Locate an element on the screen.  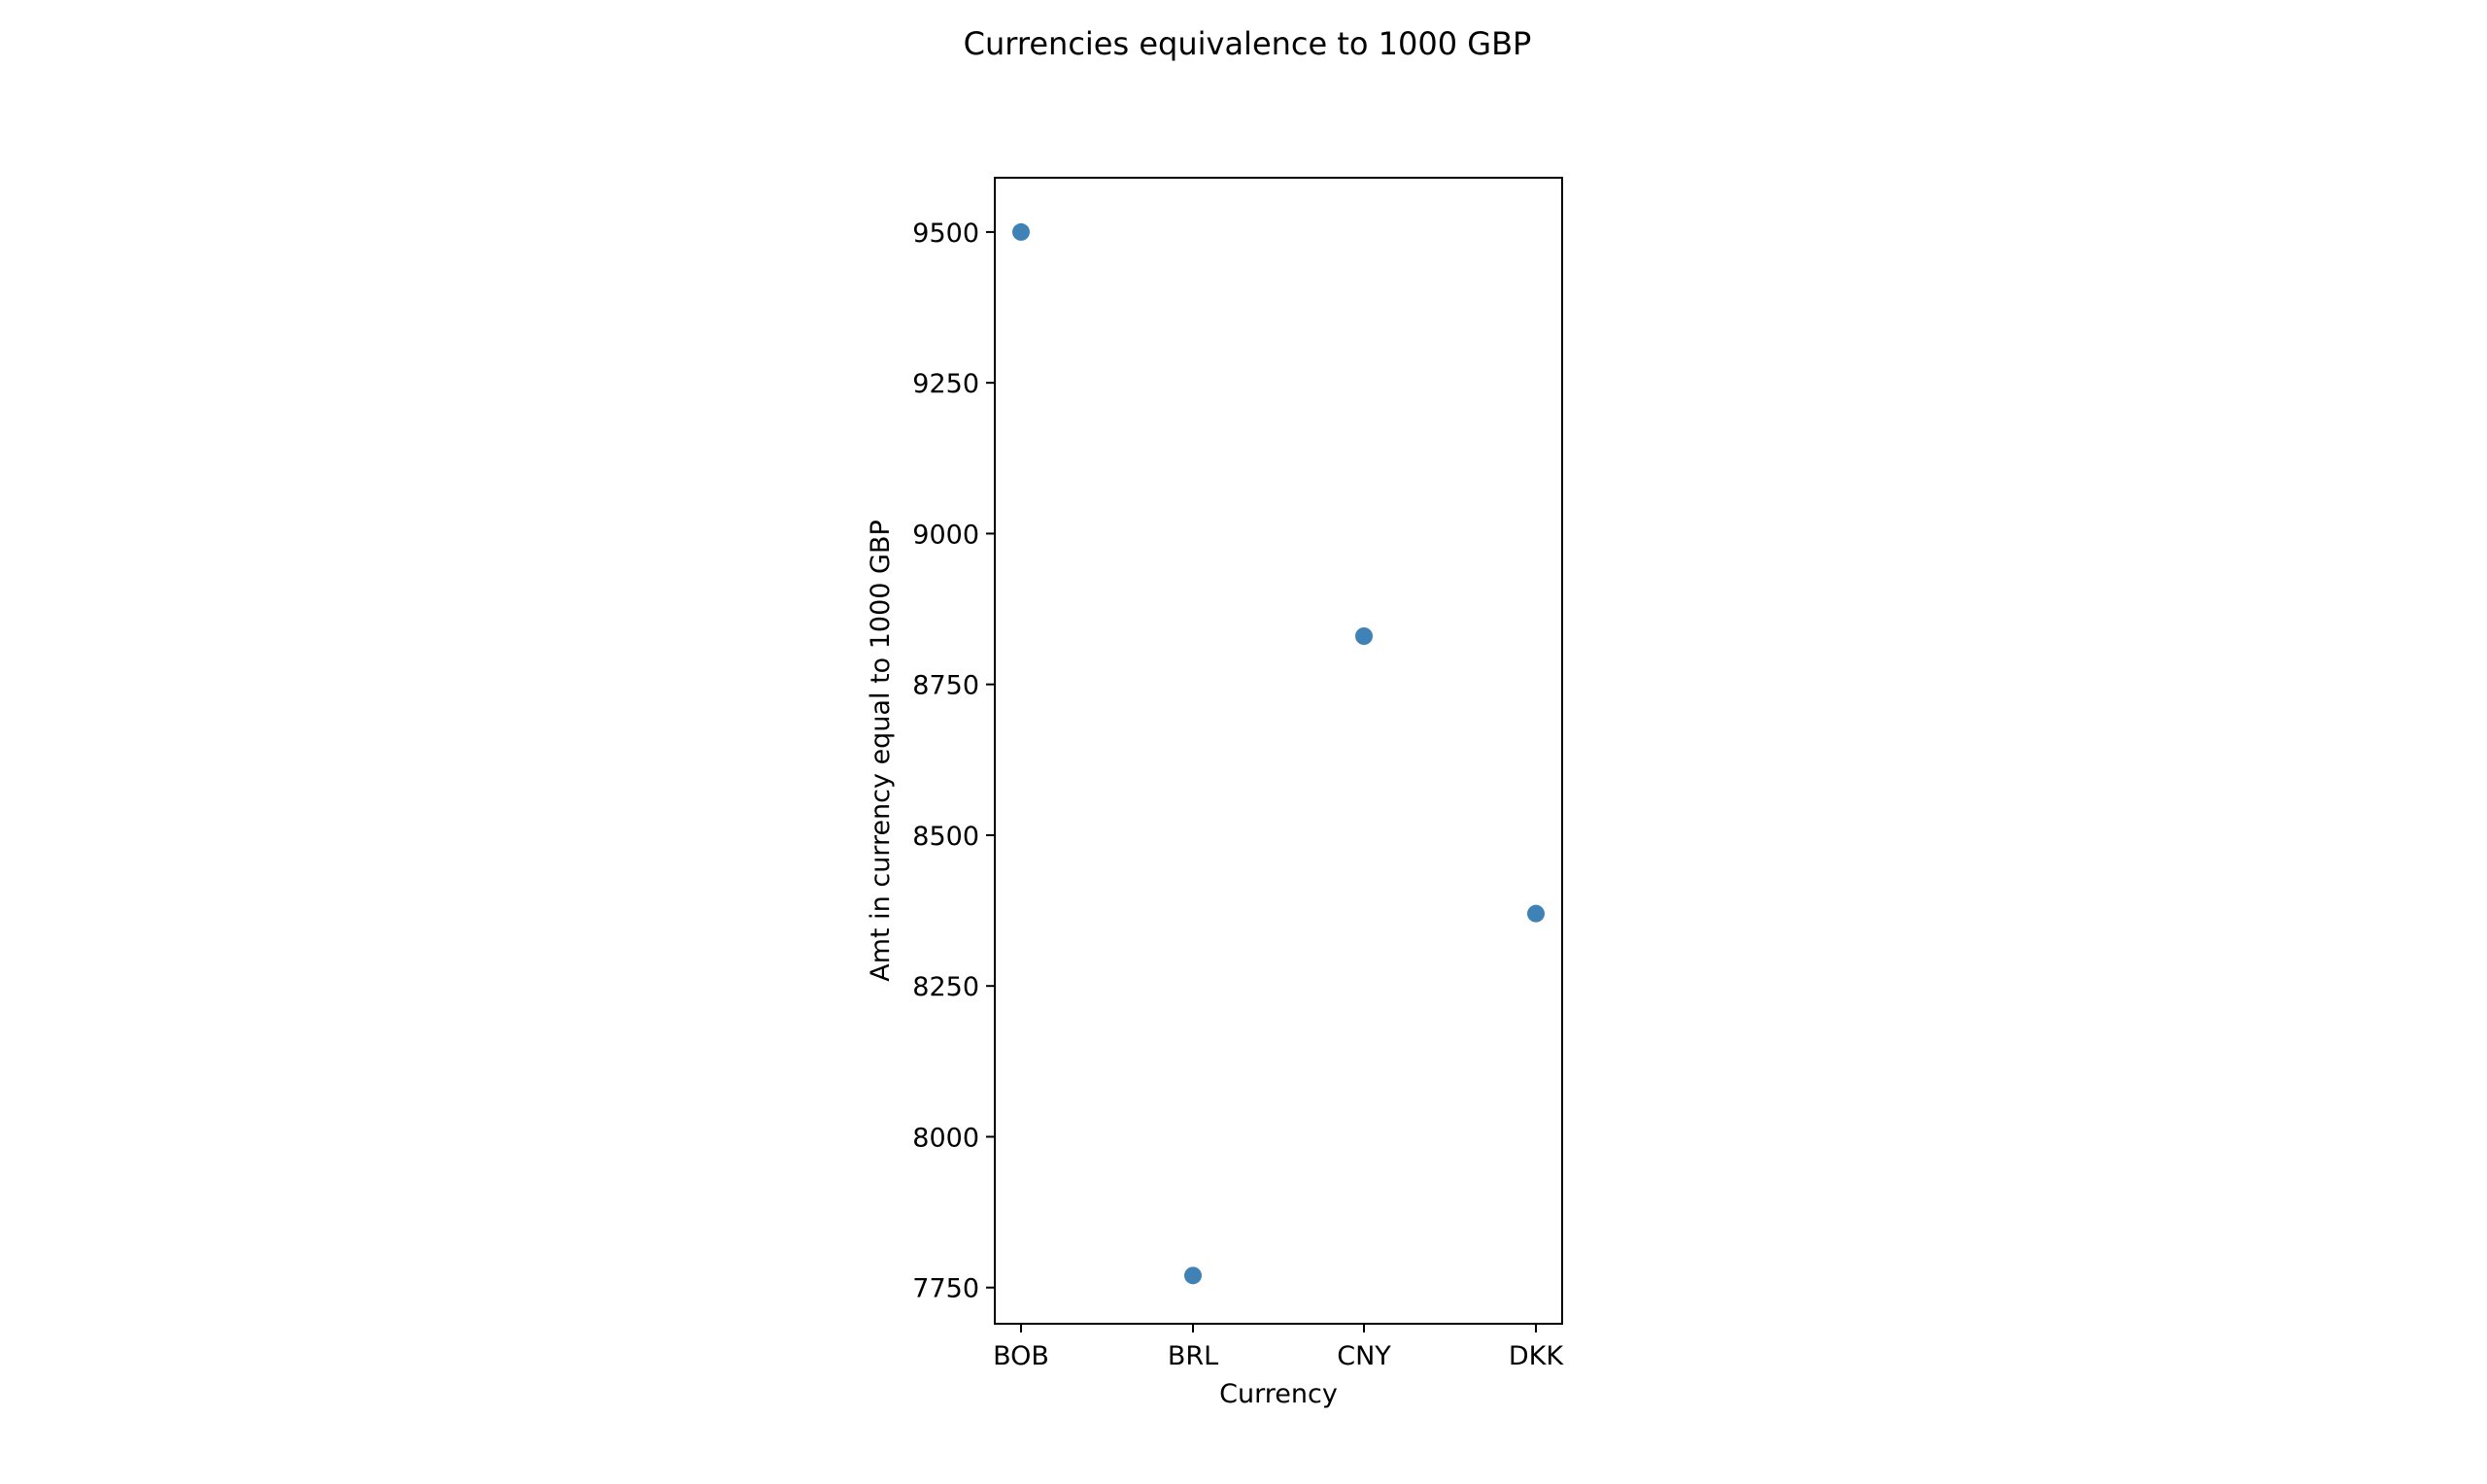
y-tick-label: 8000 is located at coordinates (945, 1138).